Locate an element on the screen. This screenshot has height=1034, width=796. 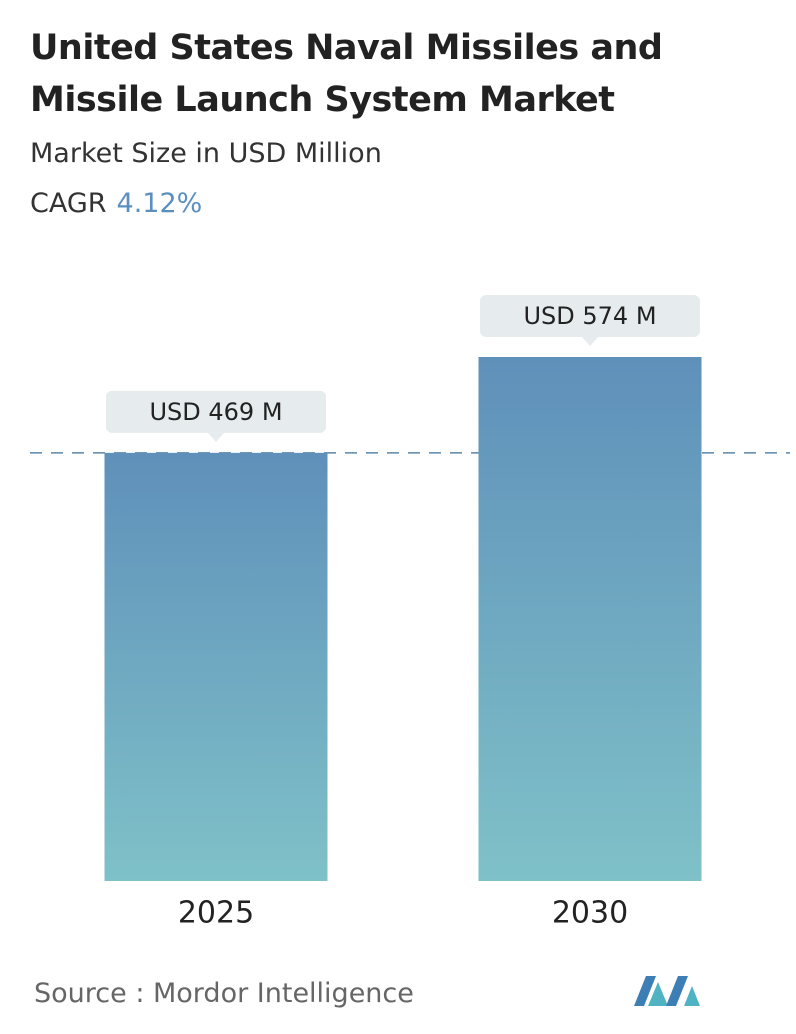
cagr: CAGR 4.12% is located at coordinates (116, 203).